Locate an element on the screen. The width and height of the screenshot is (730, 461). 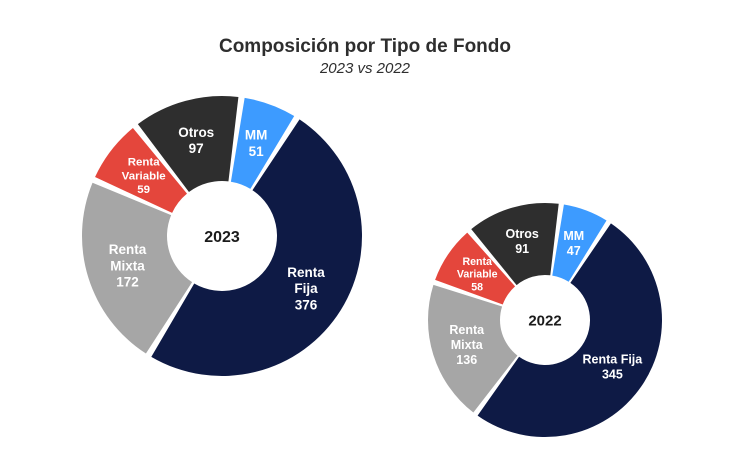
slice-mm-2022 is located at coordinates (579, 243).